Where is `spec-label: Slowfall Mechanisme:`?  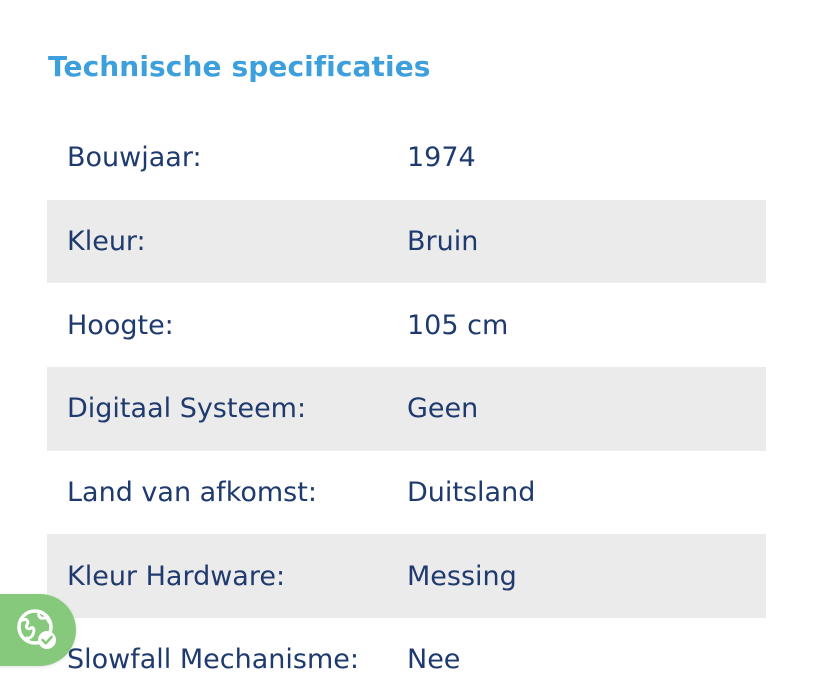
spec-label: Slowfall Mechanisme: is located at coordinates (213, 660).